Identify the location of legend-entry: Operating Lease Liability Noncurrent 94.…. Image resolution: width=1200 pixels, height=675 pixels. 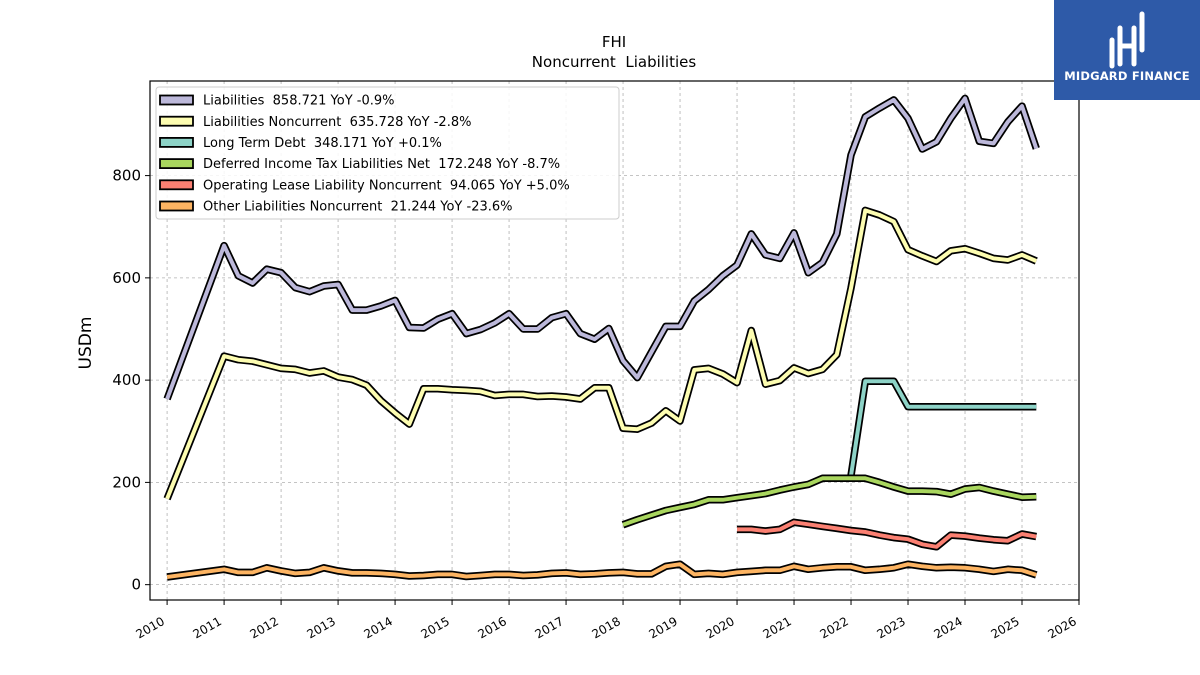
(386, 185).